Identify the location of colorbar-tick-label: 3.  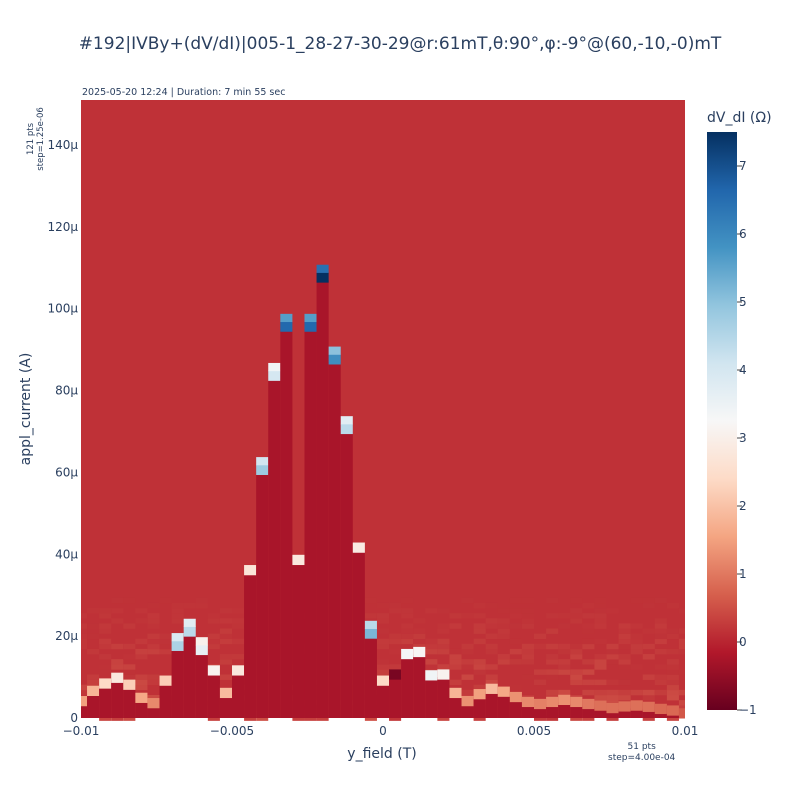
(743, 438).